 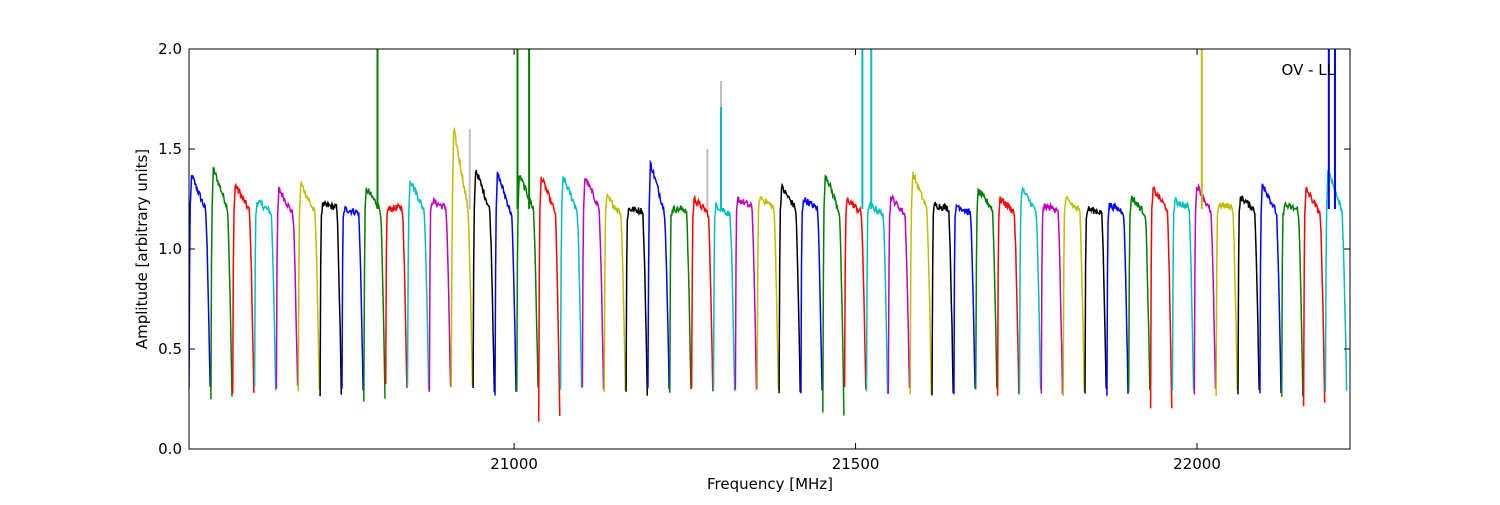 What do you see at coordinates (170, 49) in the screenshot?
I see `y-tick-label: 2.0` at bounding box center [170, 49].